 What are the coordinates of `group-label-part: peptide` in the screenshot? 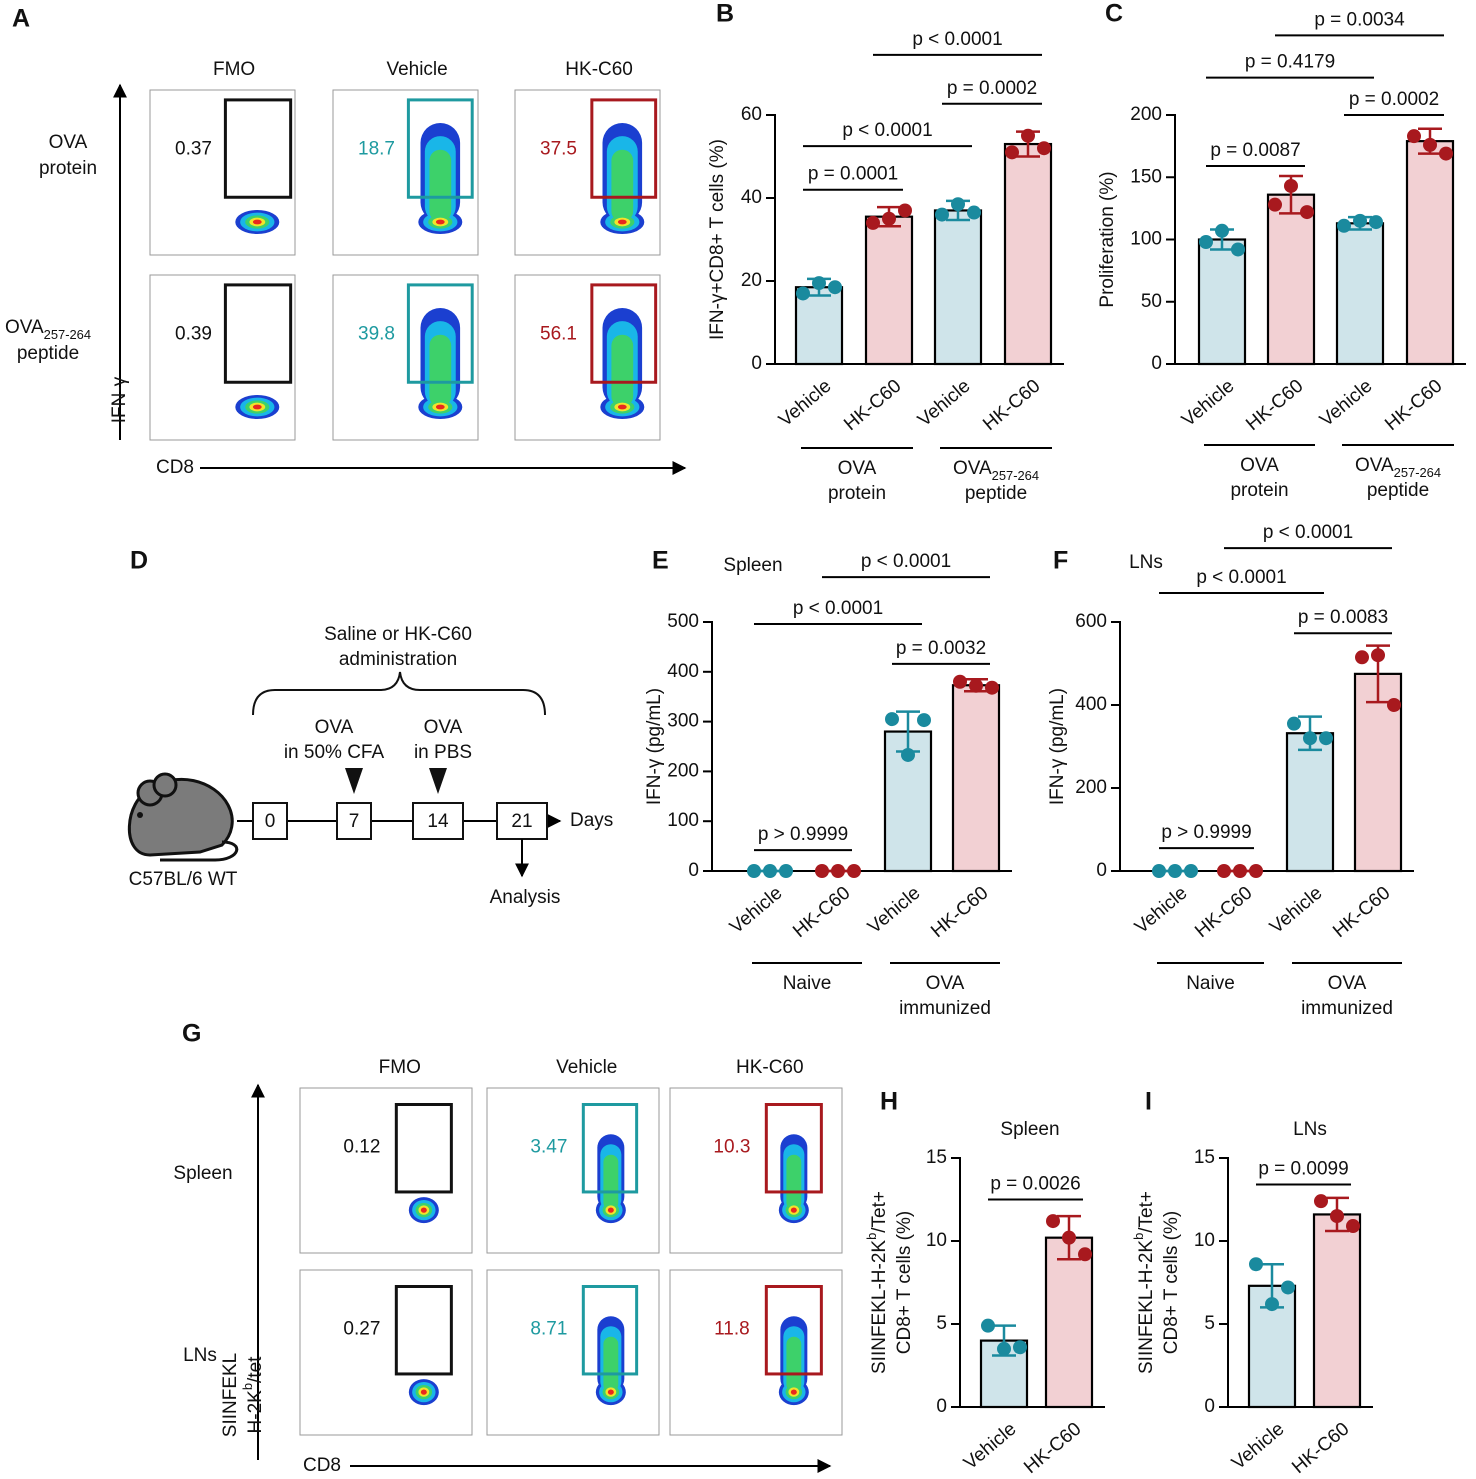 It's located at (996, 493).